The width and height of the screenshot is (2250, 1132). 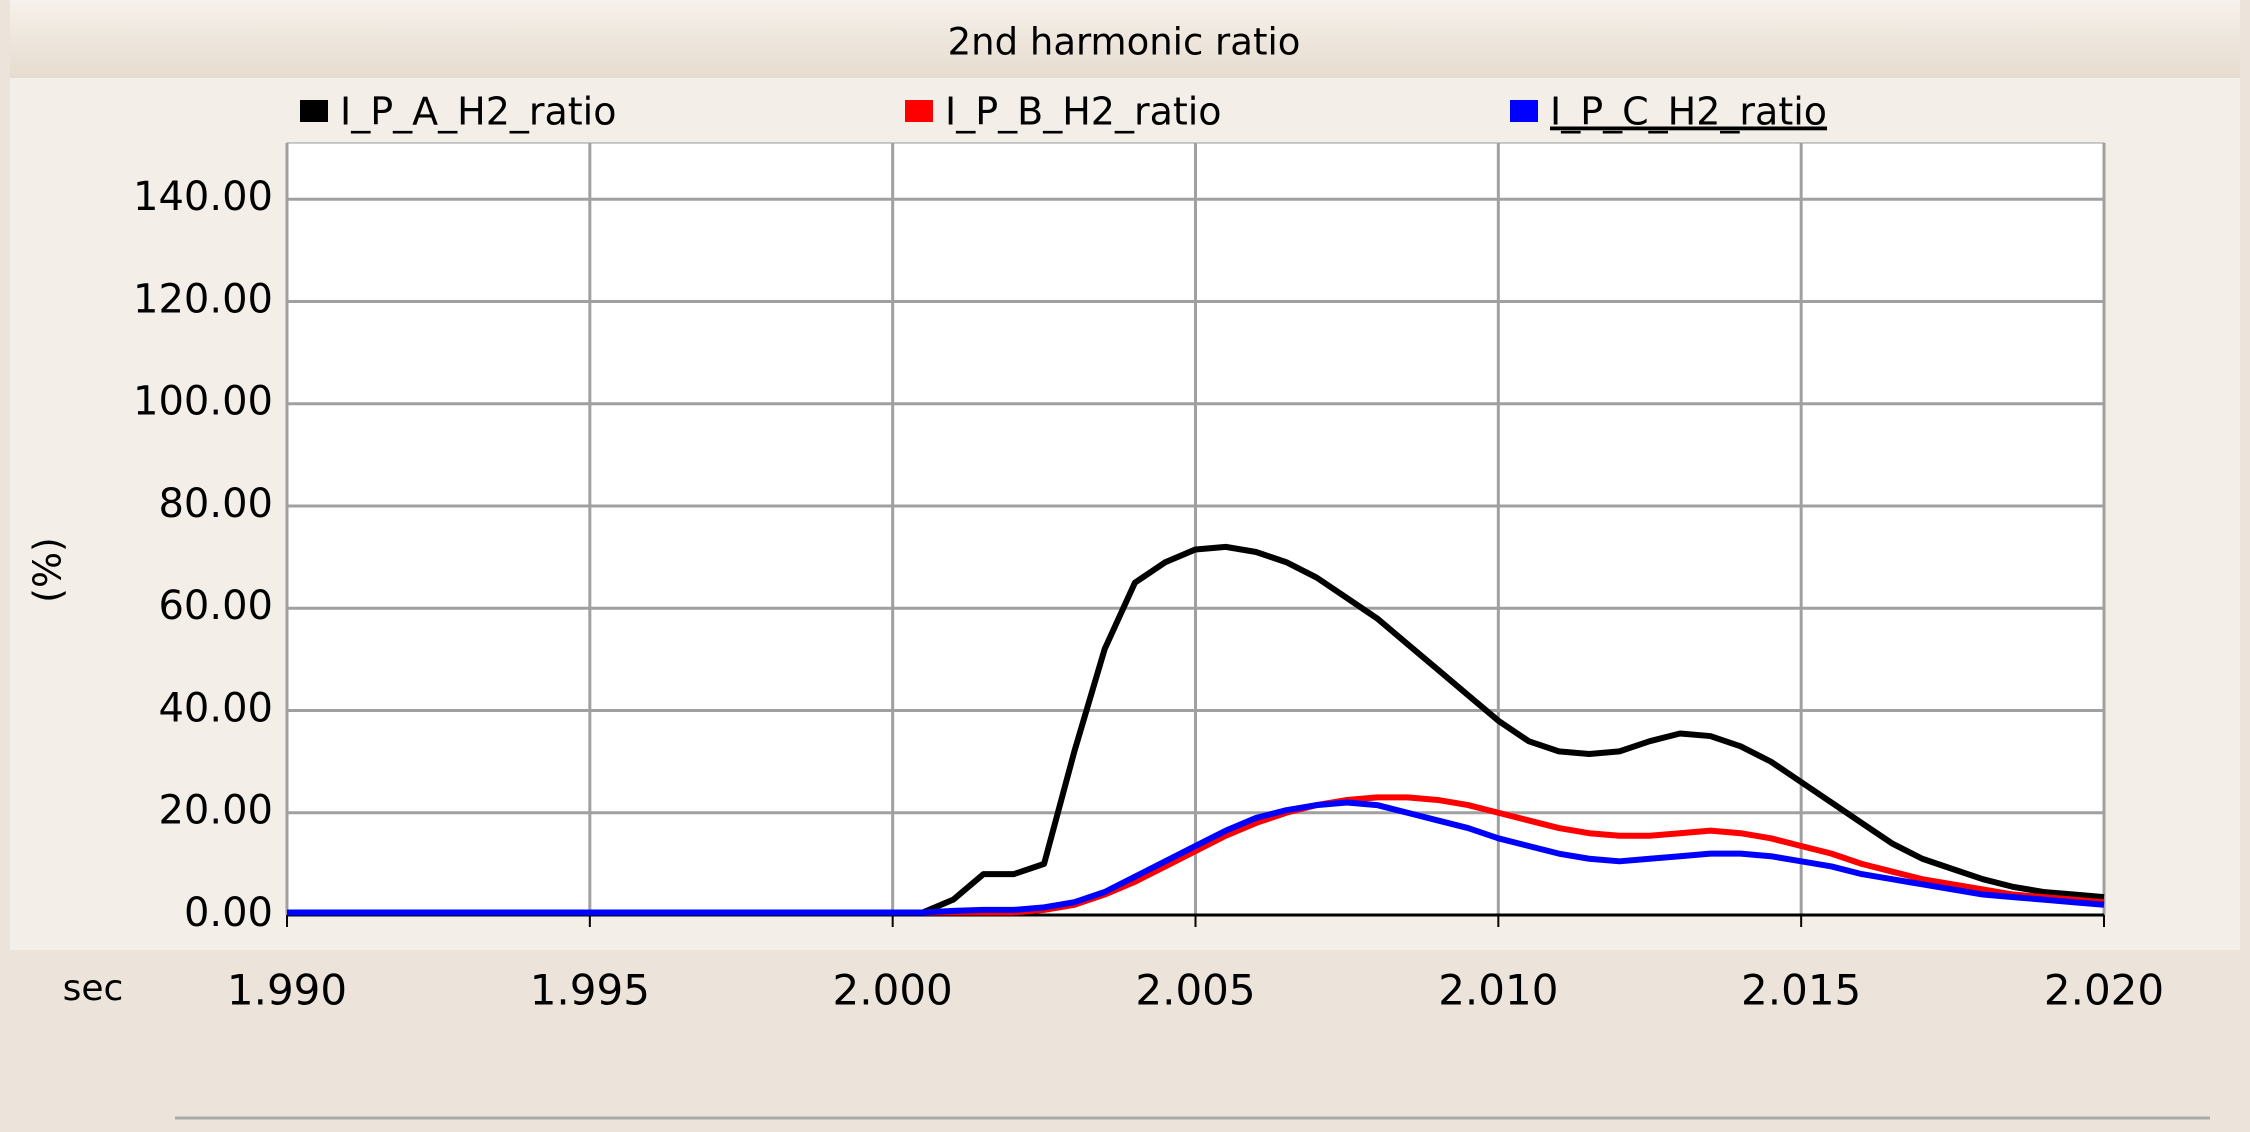 I want to click on x-tick-label: 2.010, so click(x=1498, y=990).